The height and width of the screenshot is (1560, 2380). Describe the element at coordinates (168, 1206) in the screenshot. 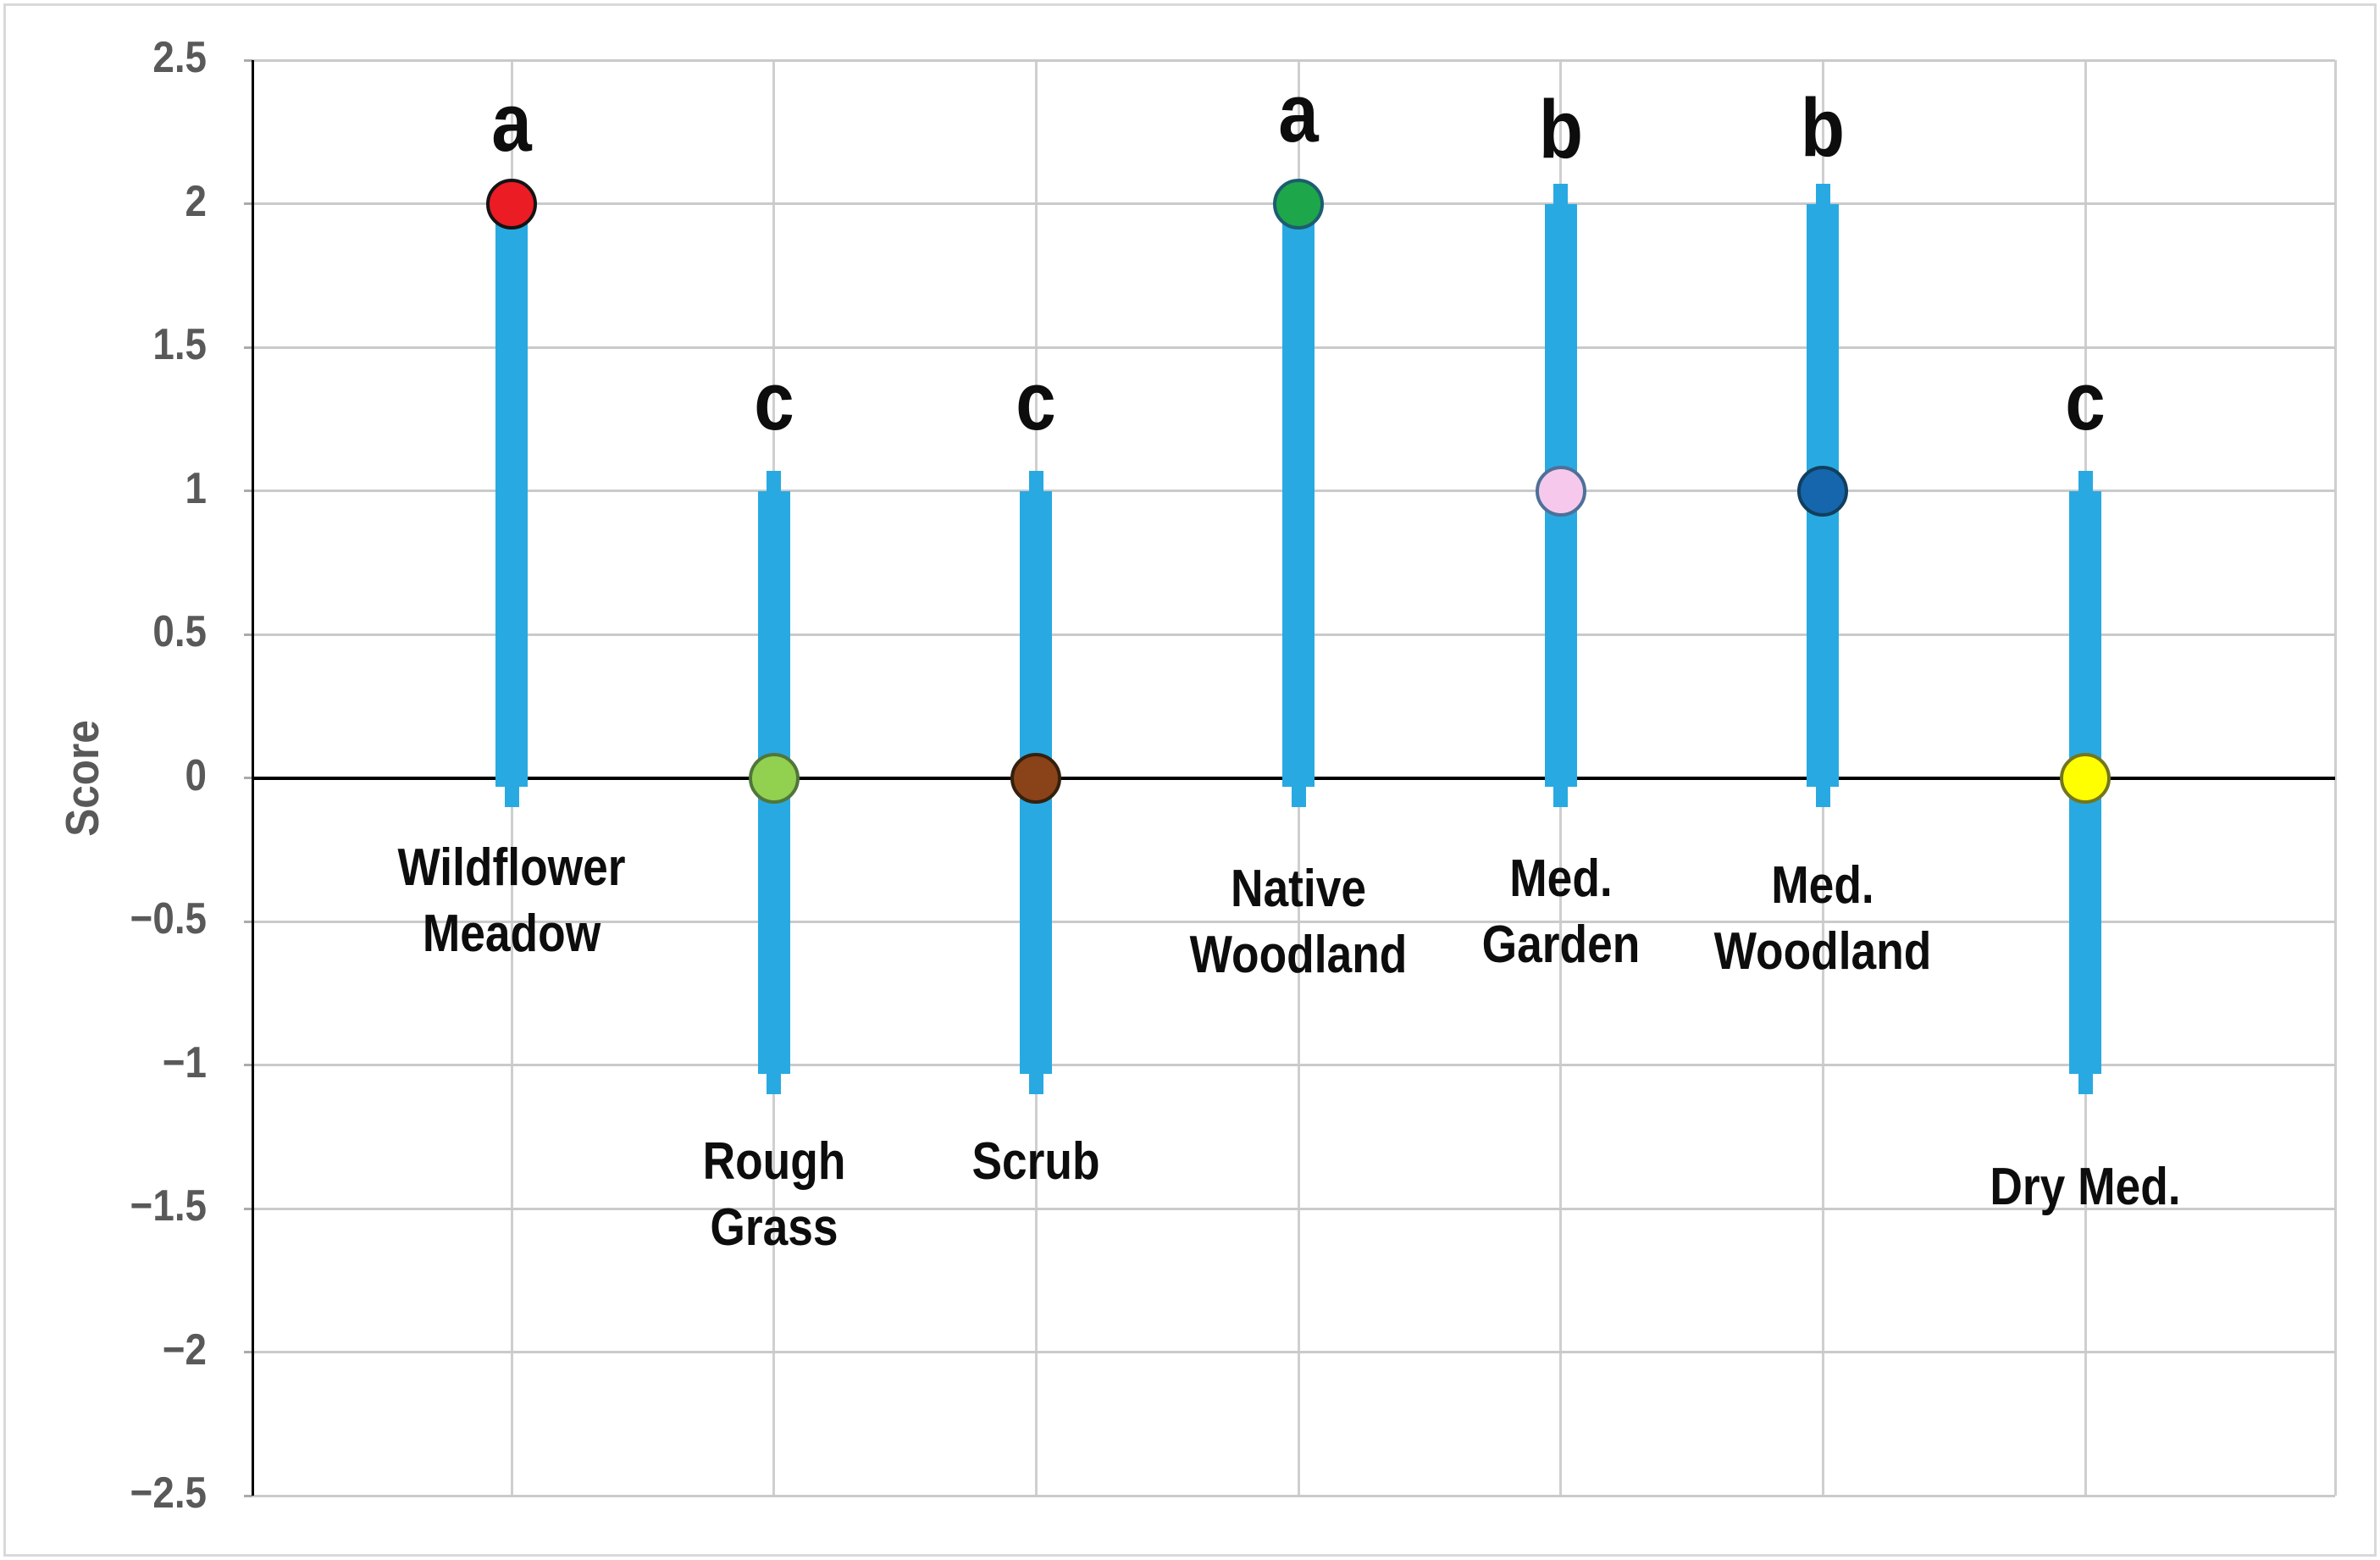

I see `y-tick-label: −1.5` at that location.